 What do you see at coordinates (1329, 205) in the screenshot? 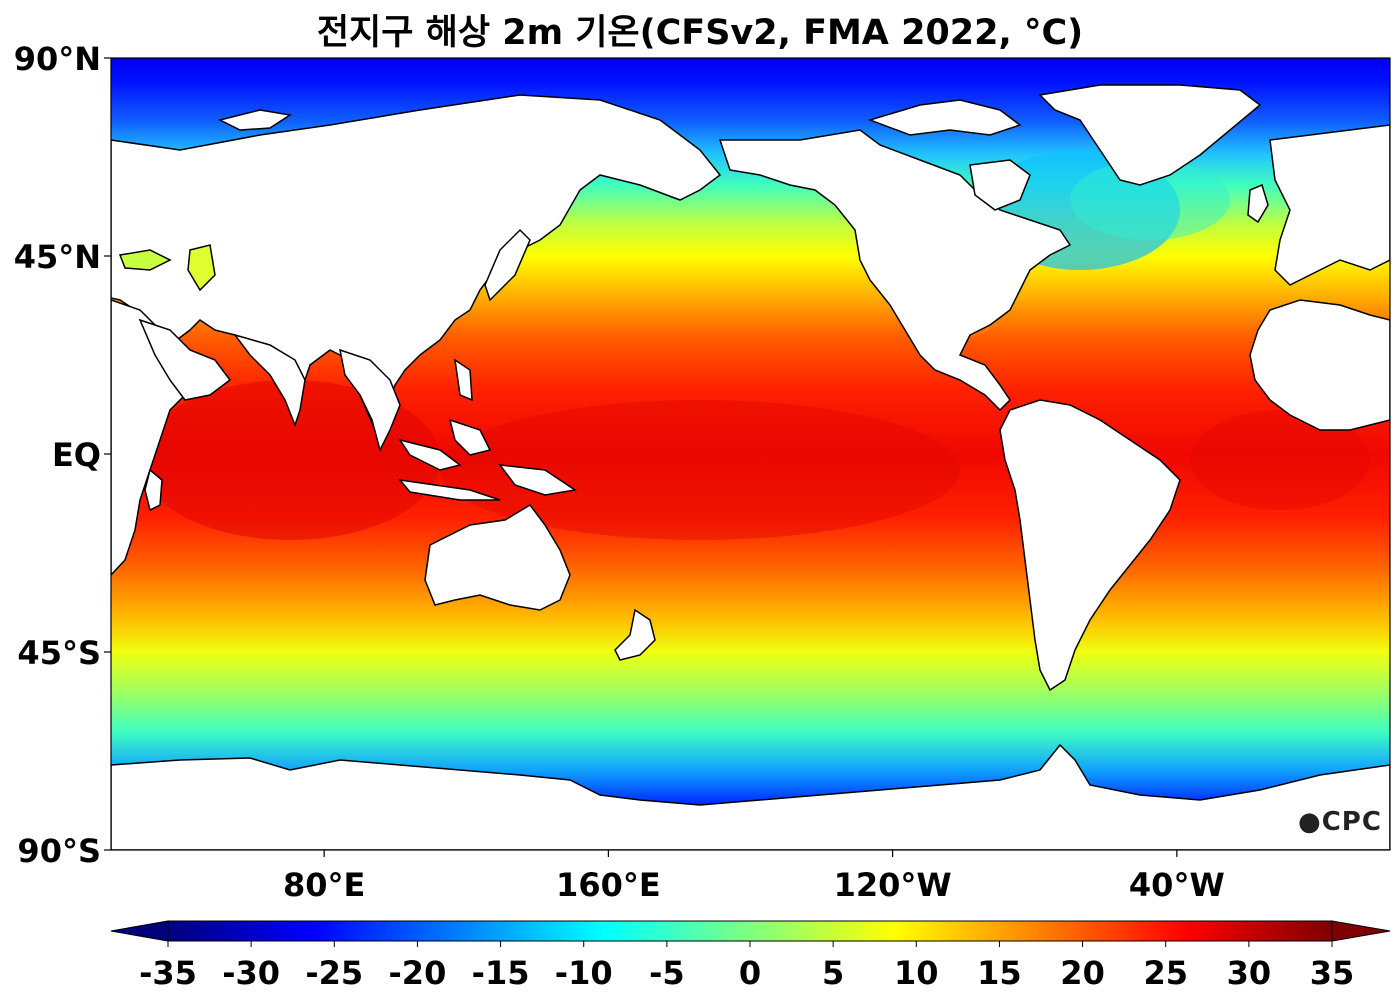
I see `land-europe` at bounding box center [1329, 205].